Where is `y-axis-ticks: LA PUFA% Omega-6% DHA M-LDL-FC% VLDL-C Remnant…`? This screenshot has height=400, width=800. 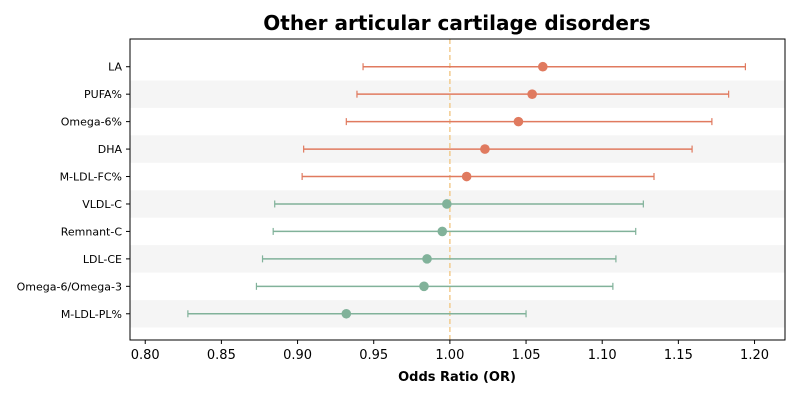
y-axis-ticks: LA PUFA% Omega-6% DHA M-LDL-FC% VLDL-C Remnant… is located at coordinates (73, 191).